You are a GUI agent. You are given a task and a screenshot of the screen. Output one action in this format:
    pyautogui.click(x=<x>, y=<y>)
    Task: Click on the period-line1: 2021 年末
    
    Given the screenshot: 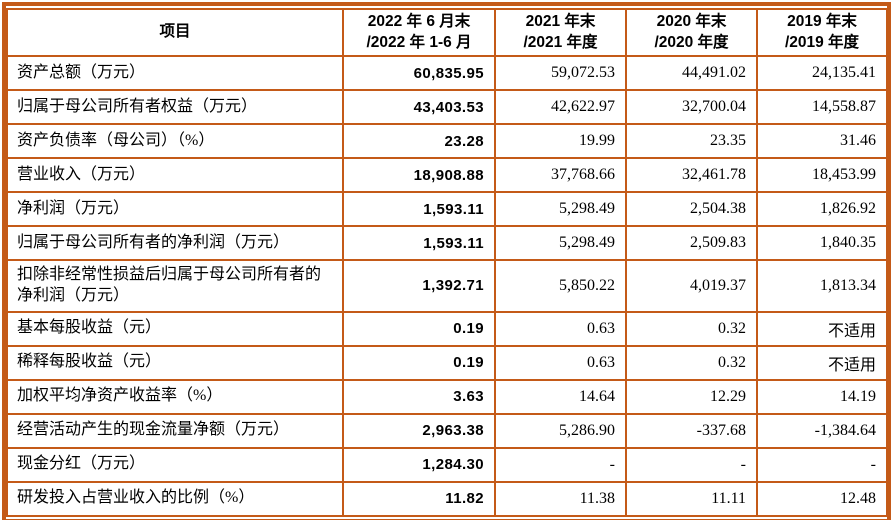 What is the action you would take?
    pyautogui.click(x=560, y=22)
    